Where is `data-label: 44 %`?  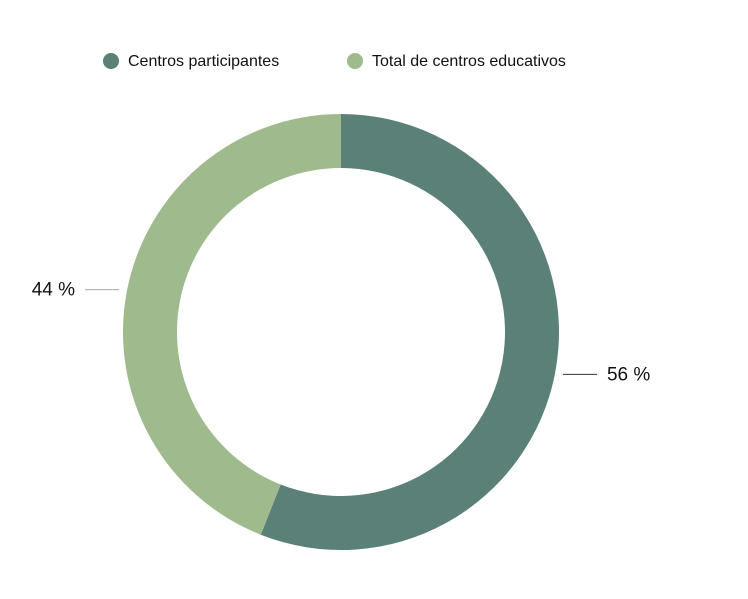 data-label: 44 % is located at coordinates (53, 290).